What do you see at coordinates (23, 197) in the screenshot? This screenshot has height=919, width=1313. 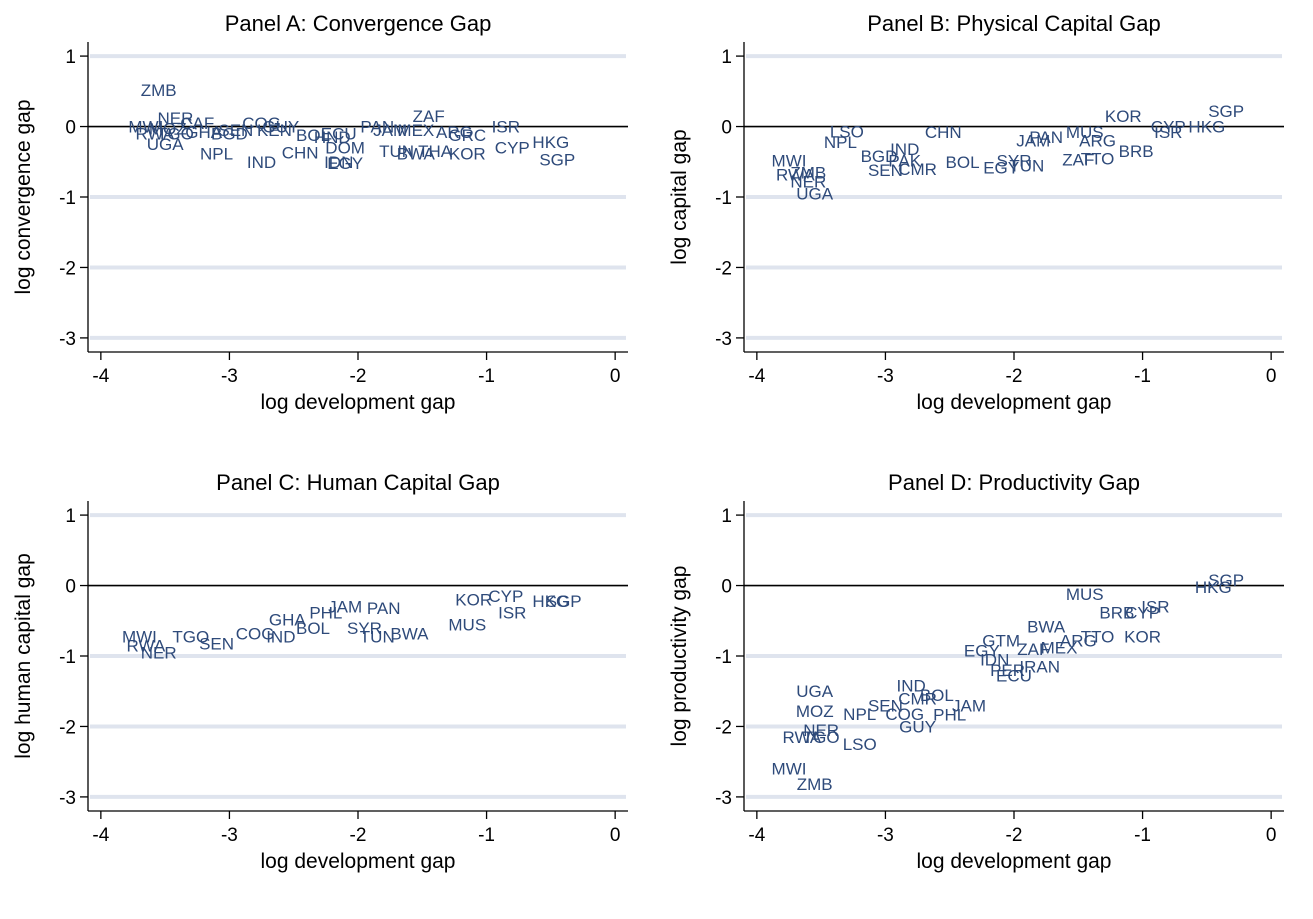 I see `y-axis-label: log convergence gap` at bounding box center [23, 197].